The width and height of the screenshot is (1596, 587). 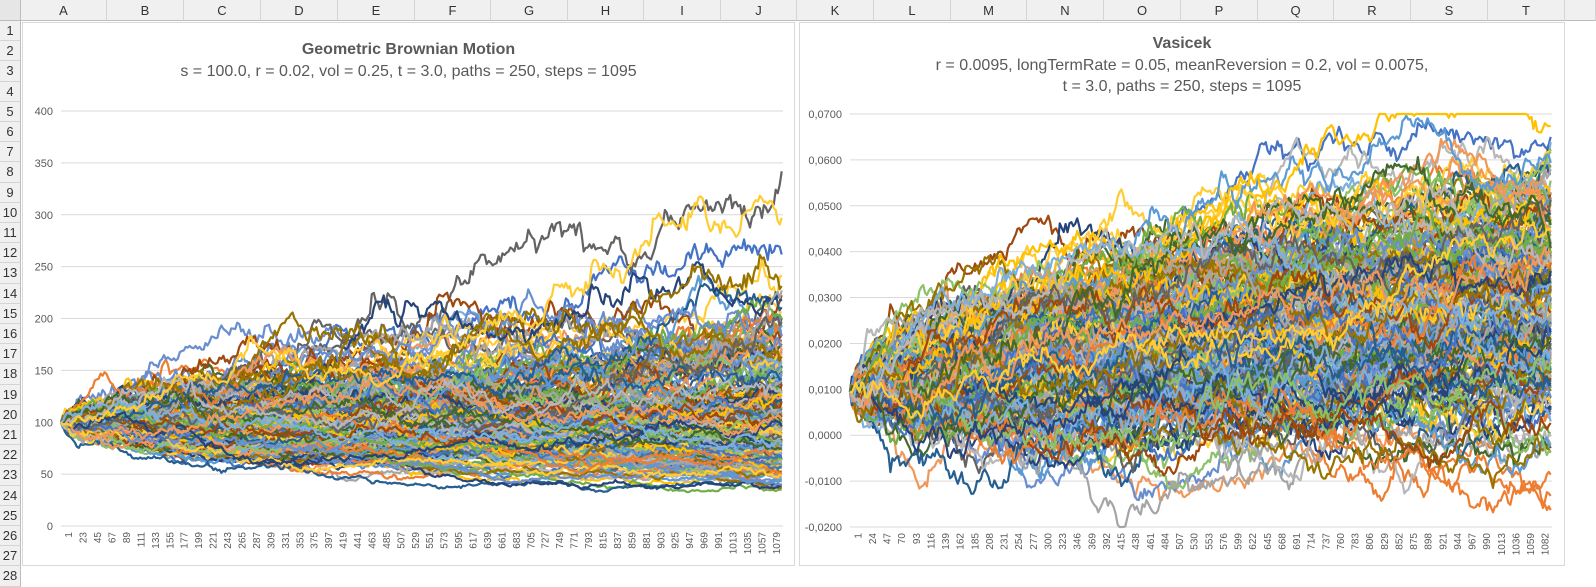 I want to click on row-header-23: 23, so click(x=10, y=475).